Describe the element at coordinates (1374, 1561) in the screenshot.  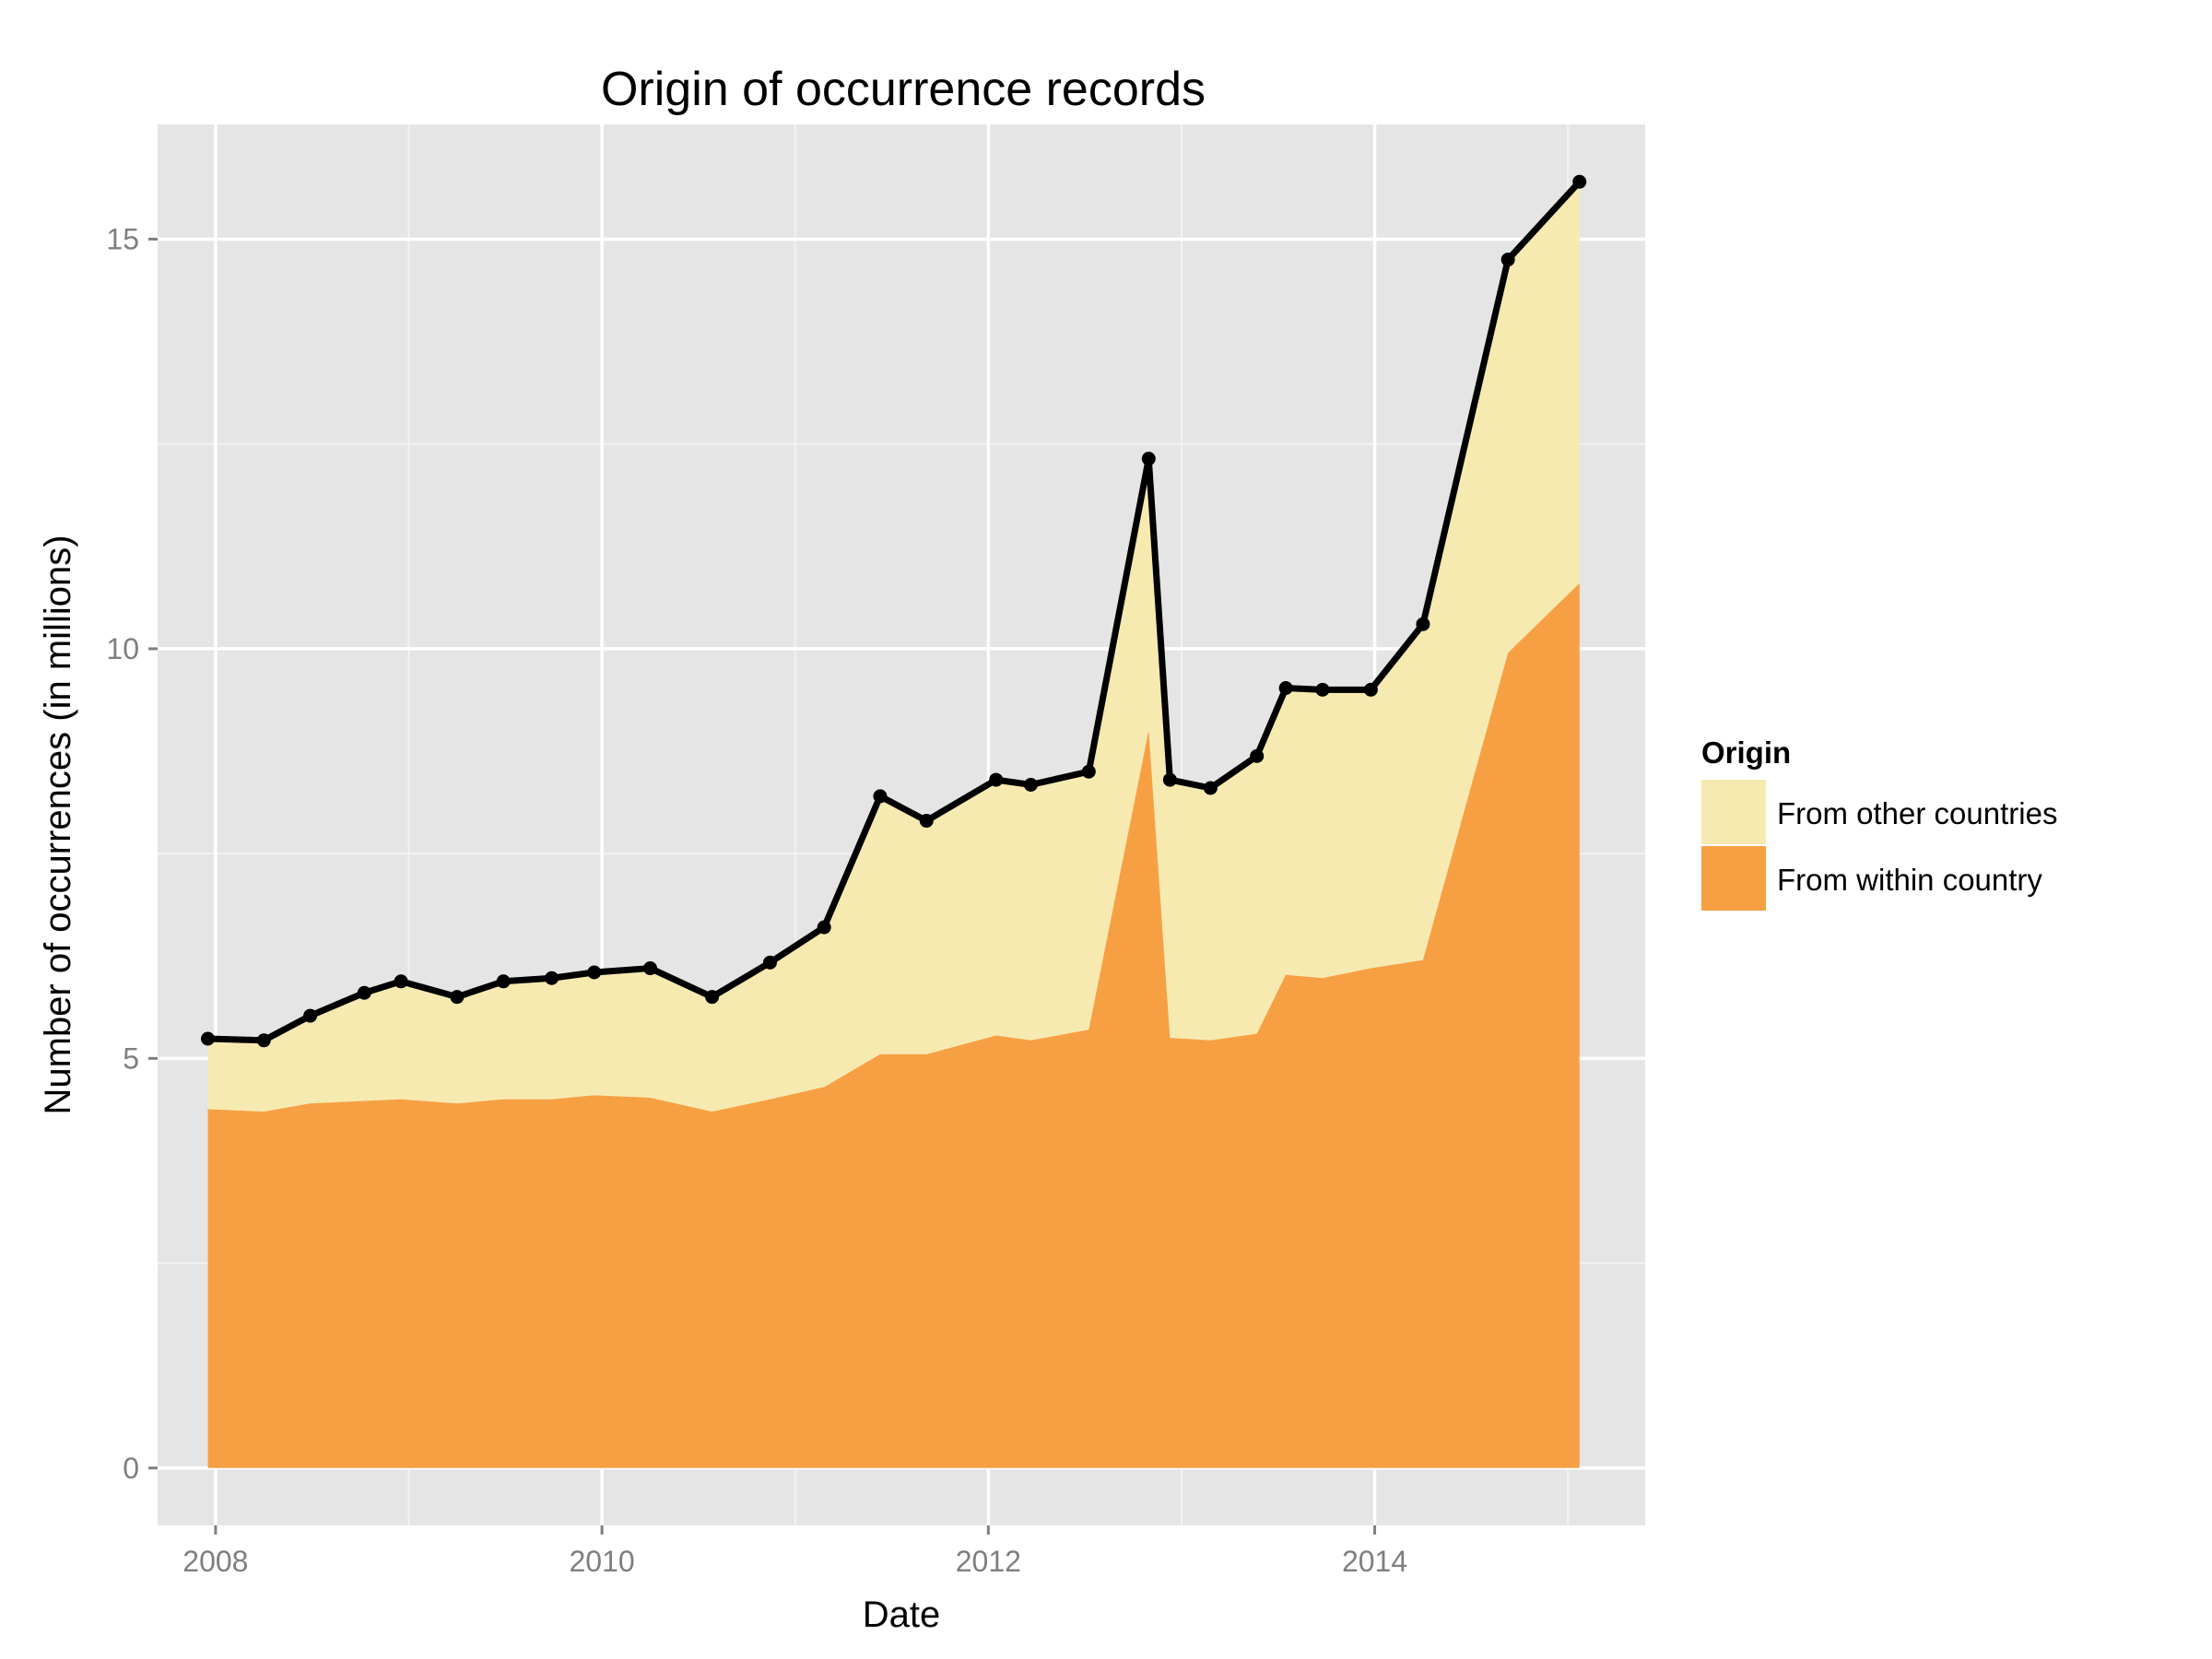
I see `x-tick-label: 2014` at that location.